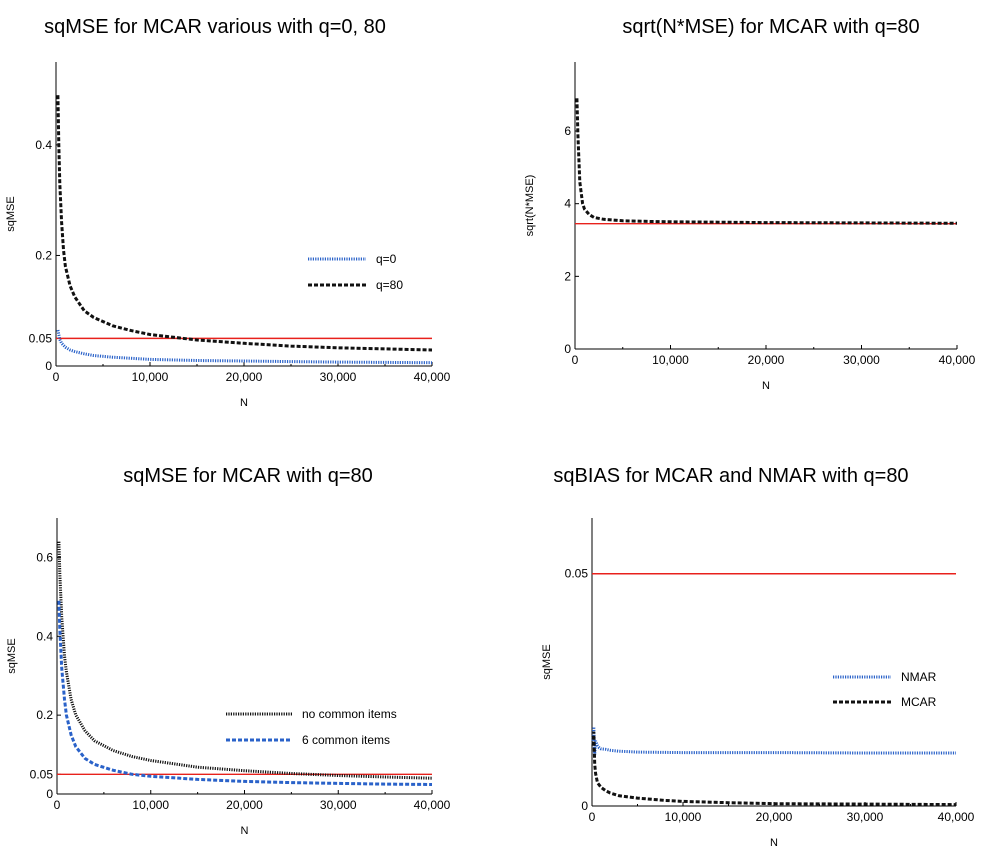 This screenshot has width=982, height=848. Describe the element at coordinates (215, 27) in the screenshot. I see `chart-title: sqMSE for MCAR various with q=0, 80` at that location.